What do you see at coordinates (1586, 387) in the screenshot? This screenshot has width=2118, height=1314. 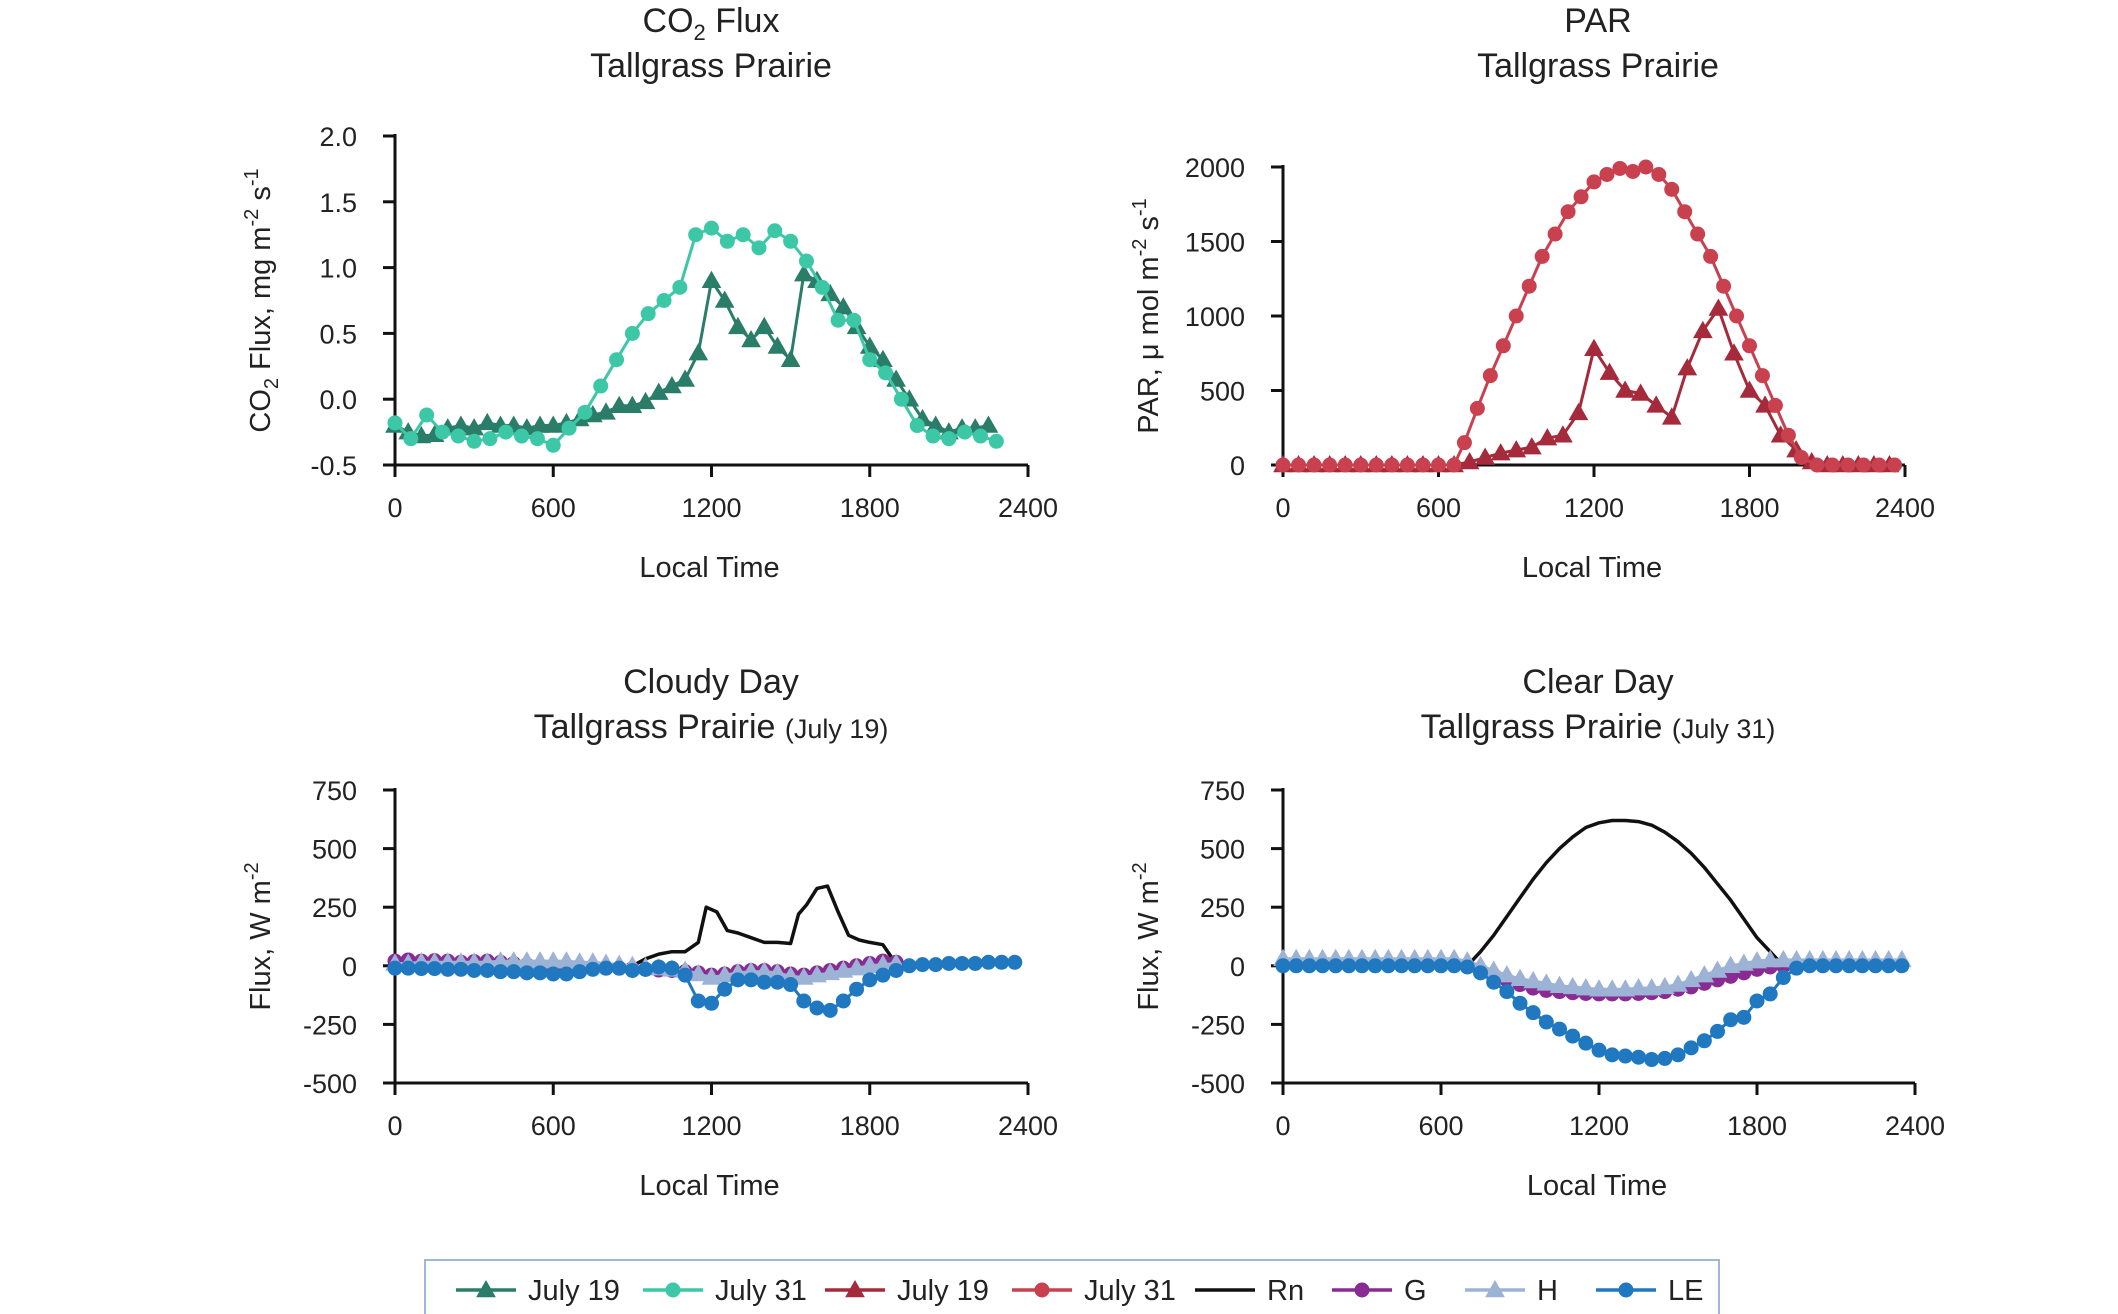 I see `series-line` at bounding box center [1586, 387].